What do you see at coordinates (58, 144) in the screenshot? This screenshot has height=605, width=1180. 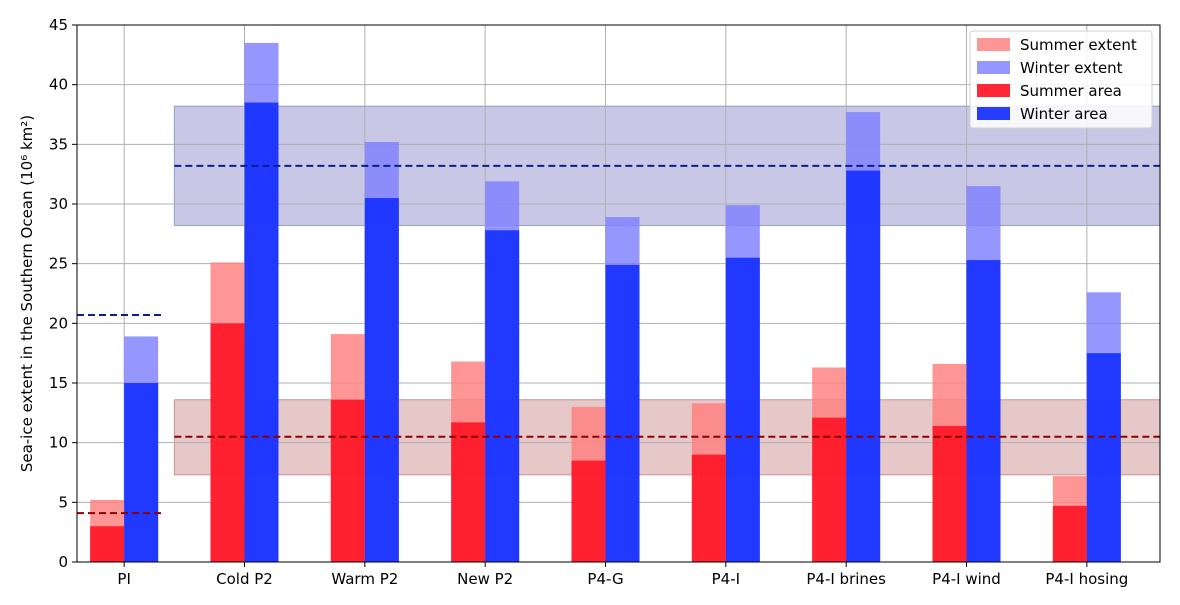 I see `y-tick-label: 35` at bounding box center [58, 144].